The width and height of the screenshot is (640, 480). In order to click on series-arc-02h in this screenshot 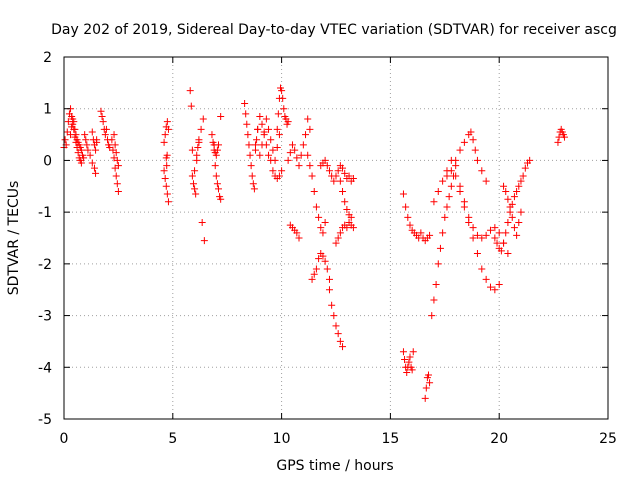, I will do `click(105, 129)`.